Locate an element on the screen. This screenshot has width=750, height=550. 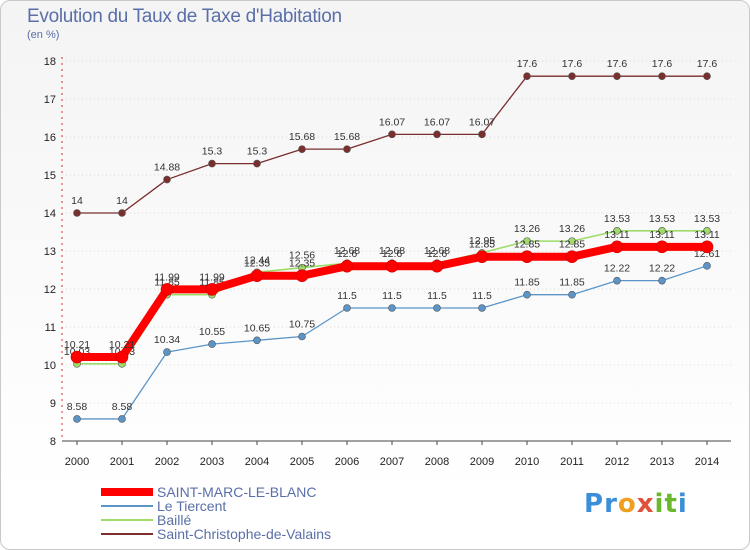
chart-title: Evolution du Taux de Taxe d'Habitation is located at coordinates (184, 16).